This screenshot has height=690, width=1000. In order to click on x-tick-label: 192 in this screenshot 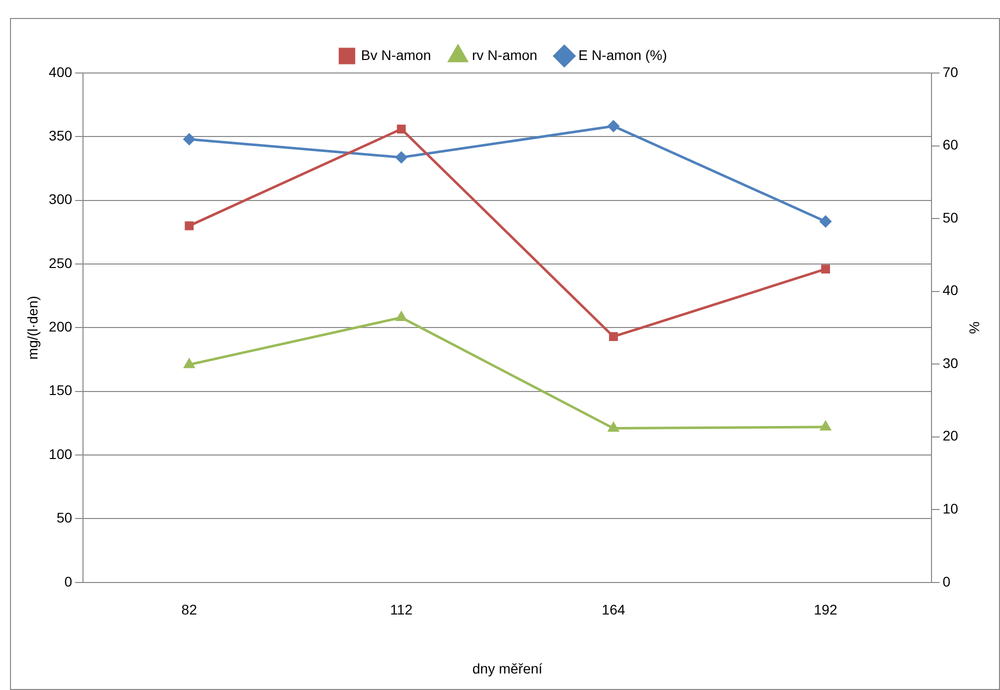, I will do `click(826, 610)`.